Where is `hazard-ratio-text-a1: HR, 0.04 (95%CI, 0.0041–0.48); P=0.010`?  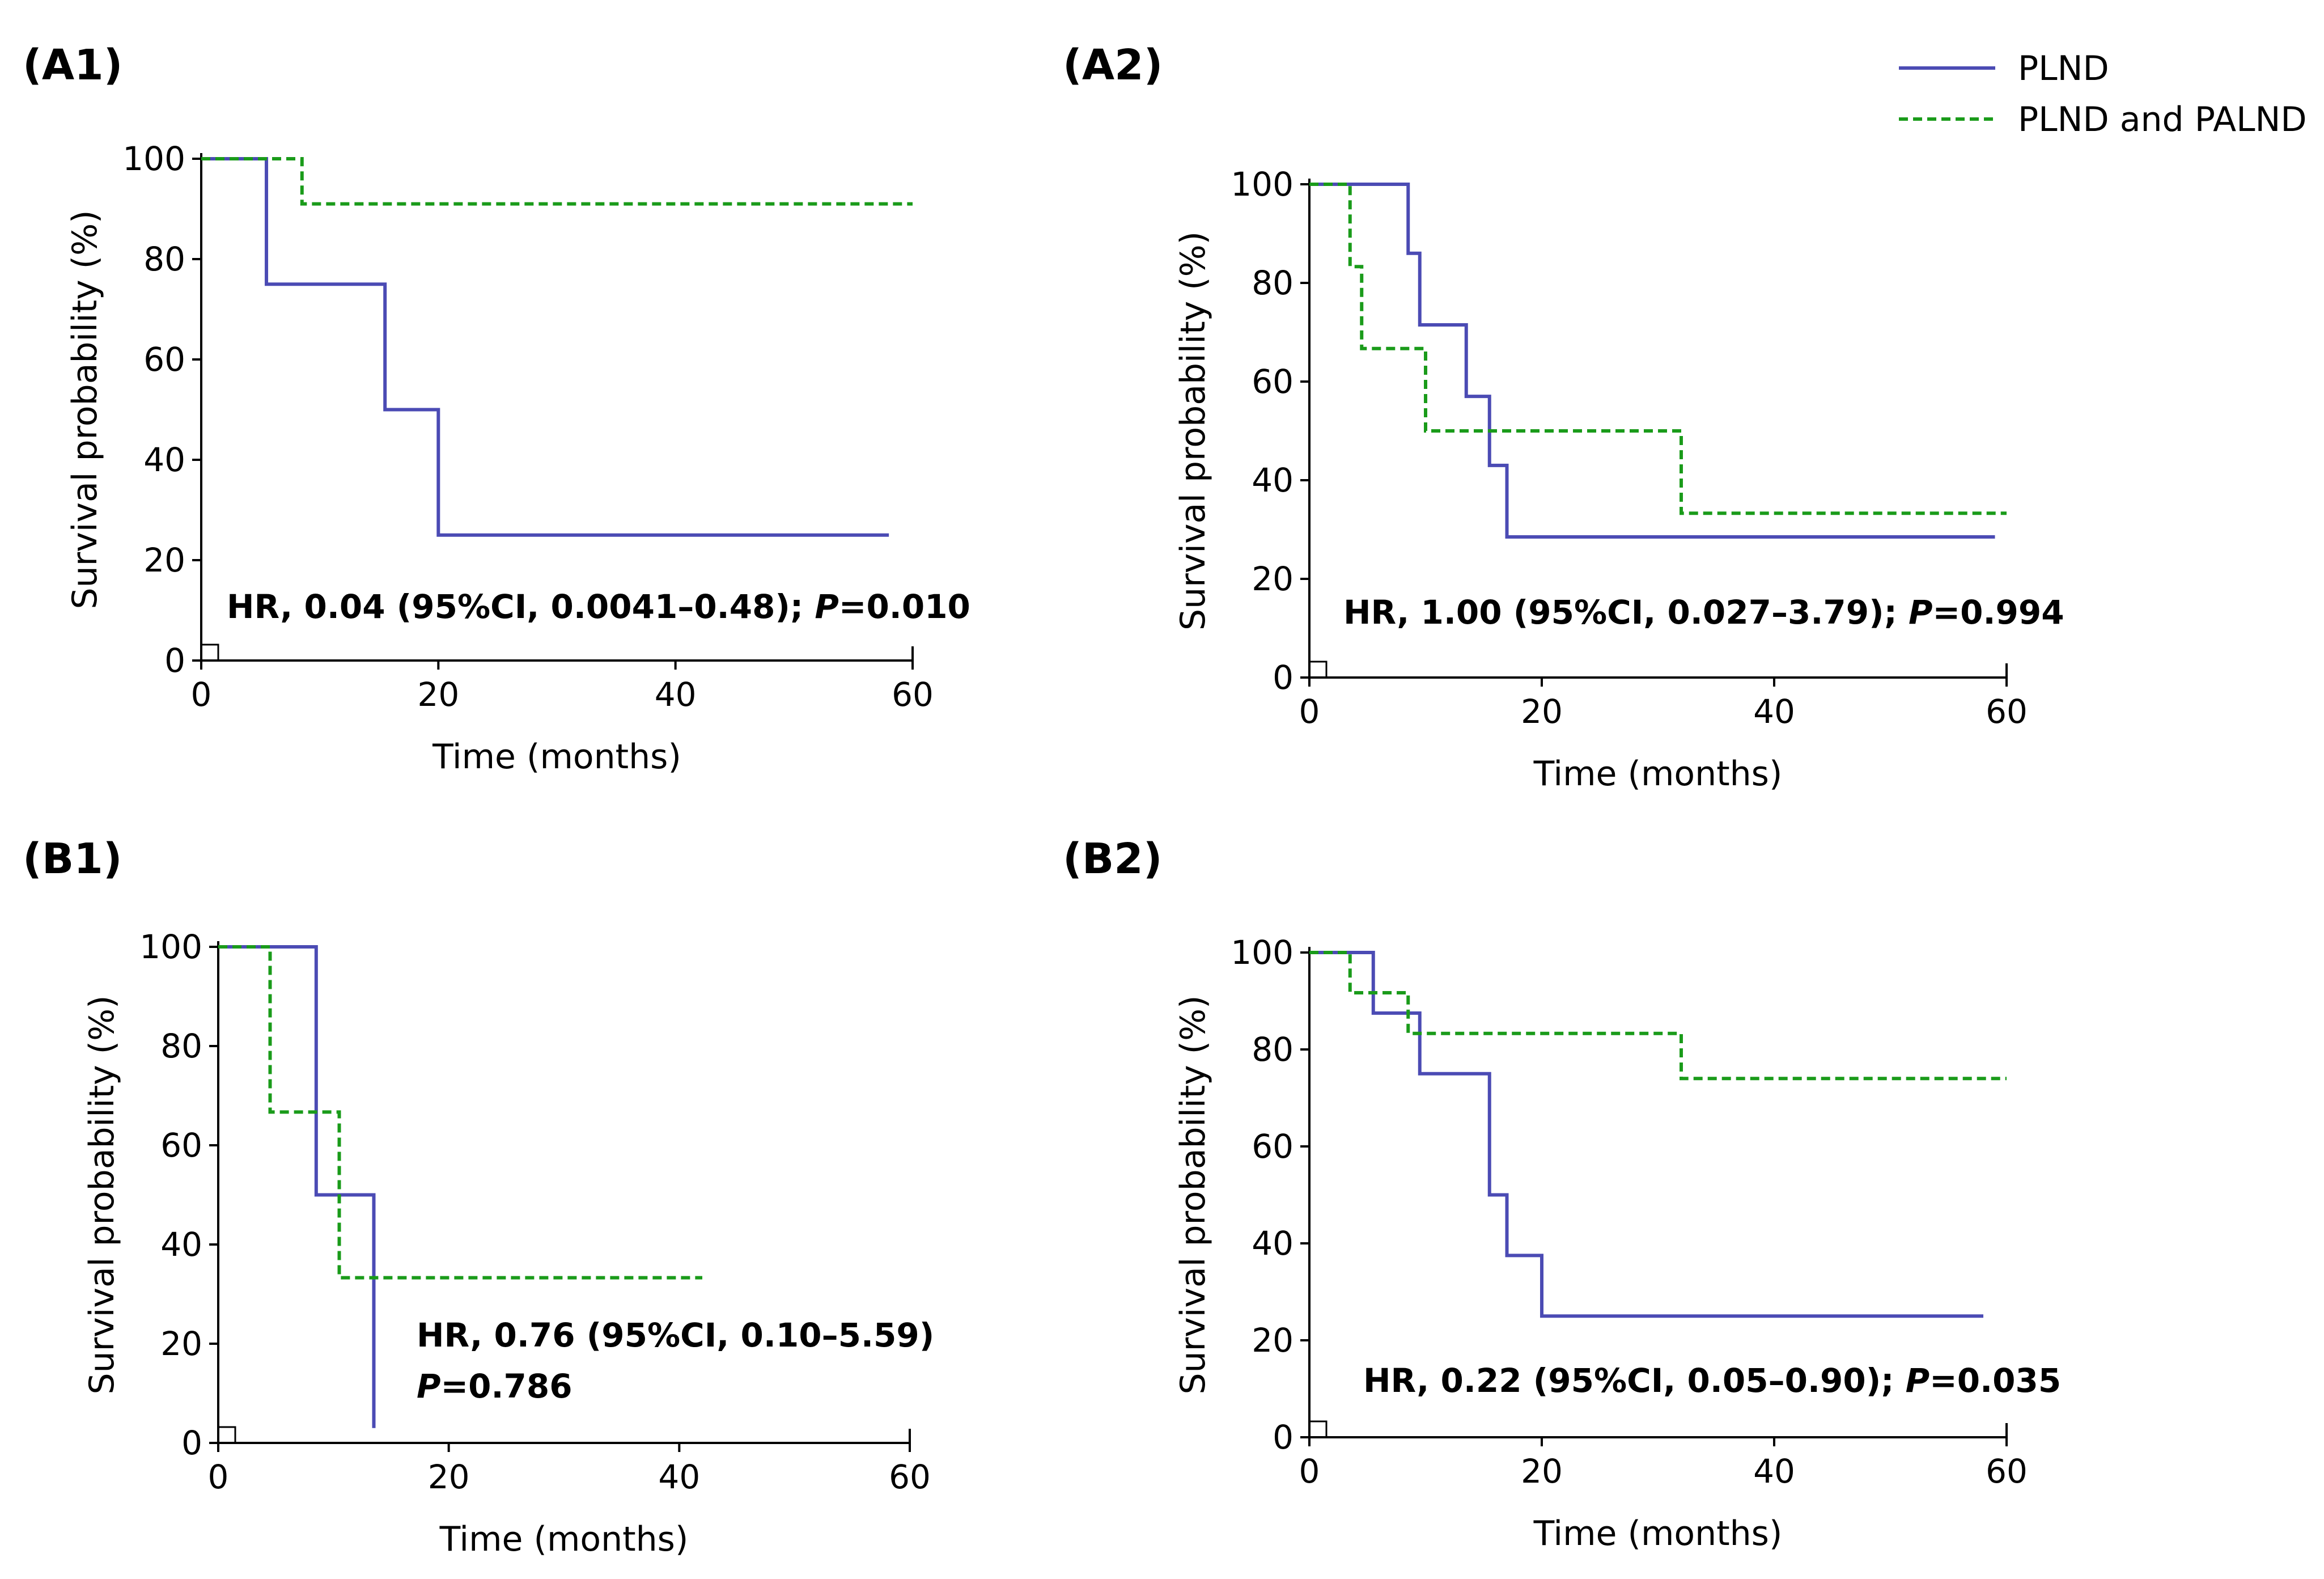 hazard-ratio-text-a1: HR, 0.04 (95%CI, 0.0041–0.48); P=0.010 is located at coordinates (598, 606).